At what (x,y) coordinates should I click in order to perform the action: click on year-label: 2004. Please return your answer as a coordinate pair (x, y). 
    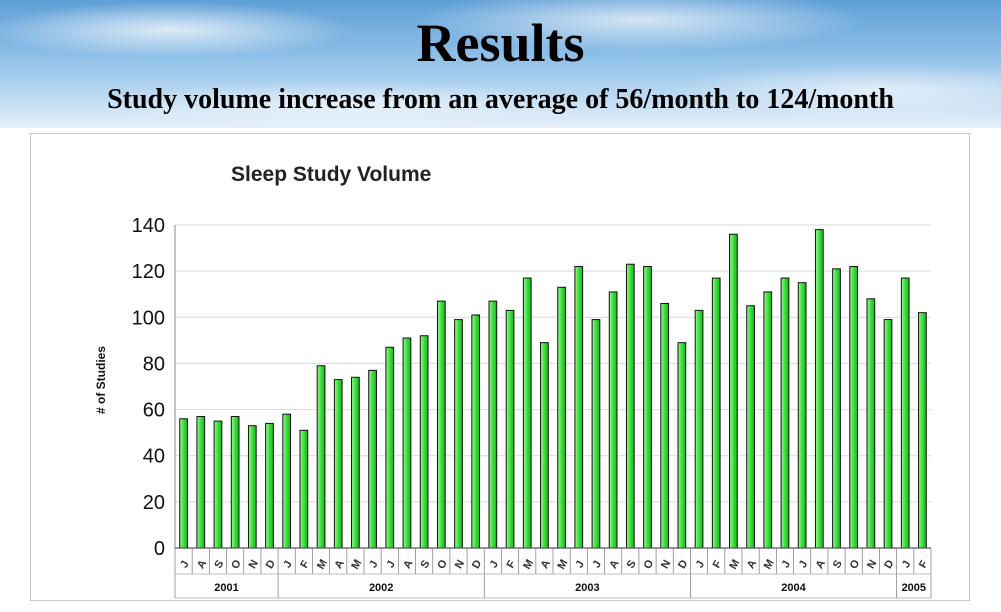
    Looking at the image, I should click on (793, 588).